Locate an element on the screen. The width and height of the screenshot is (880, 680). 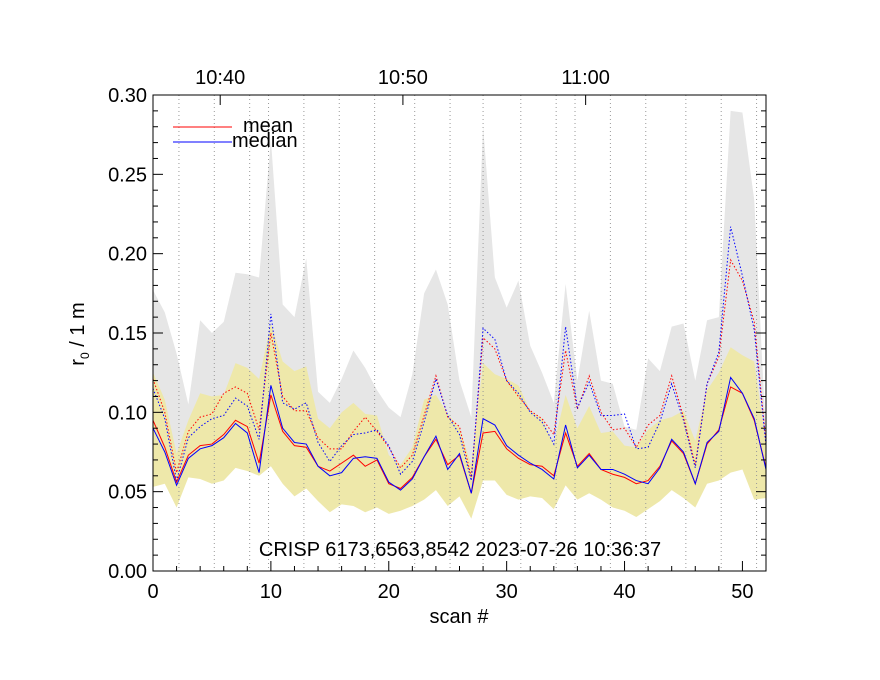
y-tick-label: 0.20 is located at coordinates (127, 255).